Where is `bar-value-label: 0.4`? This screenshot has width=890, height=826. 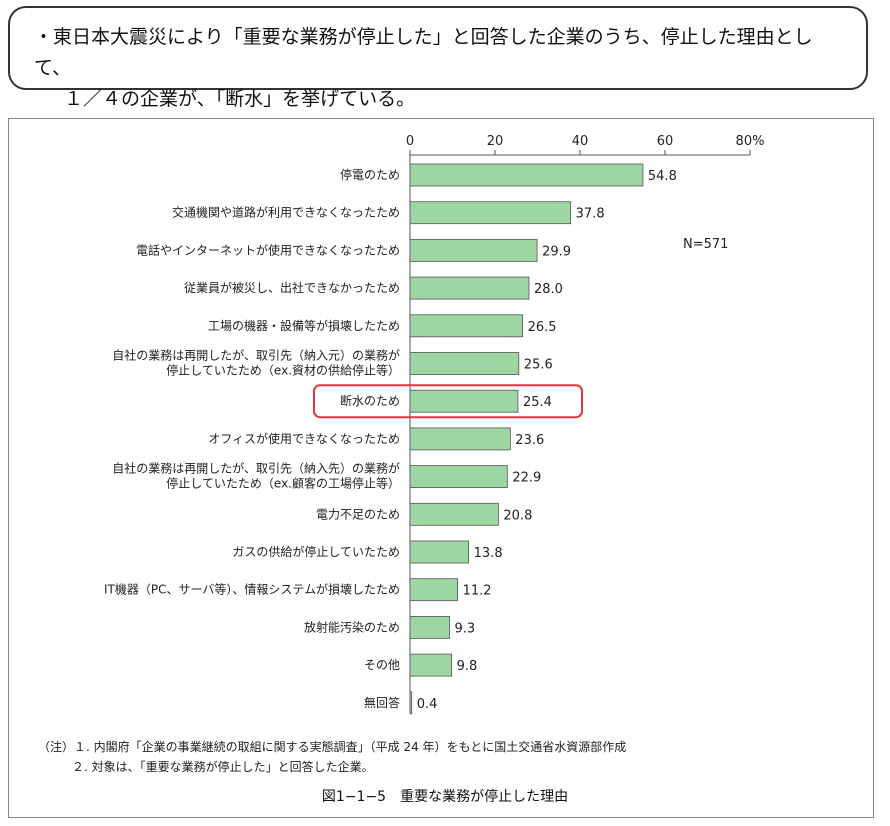 bar-value-label: 0.4 is located at coordinates (427, 704).